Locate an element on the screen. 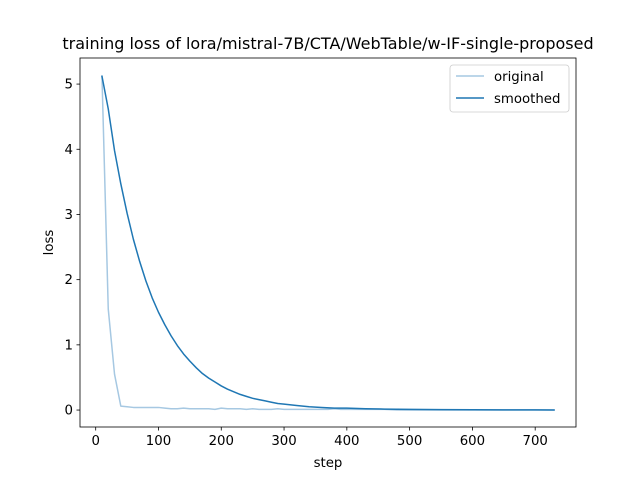 Image resolution: width=640 pixels, height=480 pixels. y-tick-label: 4 is located at coordinates (69, 150).